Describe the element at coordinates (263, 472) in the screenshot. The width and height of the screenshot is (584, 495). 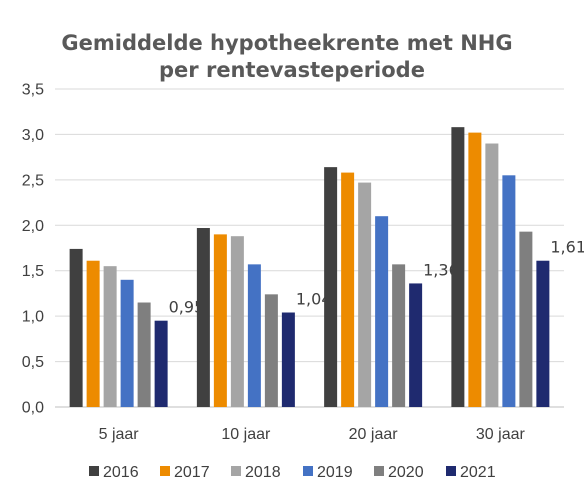
I see `legend-label: 2018` at that location.